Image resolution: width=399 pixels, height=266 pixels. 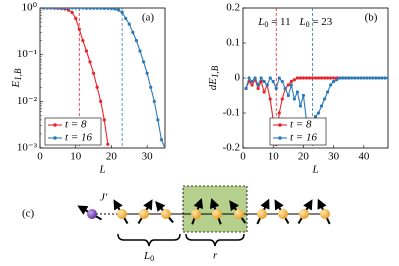 I want to click on brace-left, so click(x=149, y=240).